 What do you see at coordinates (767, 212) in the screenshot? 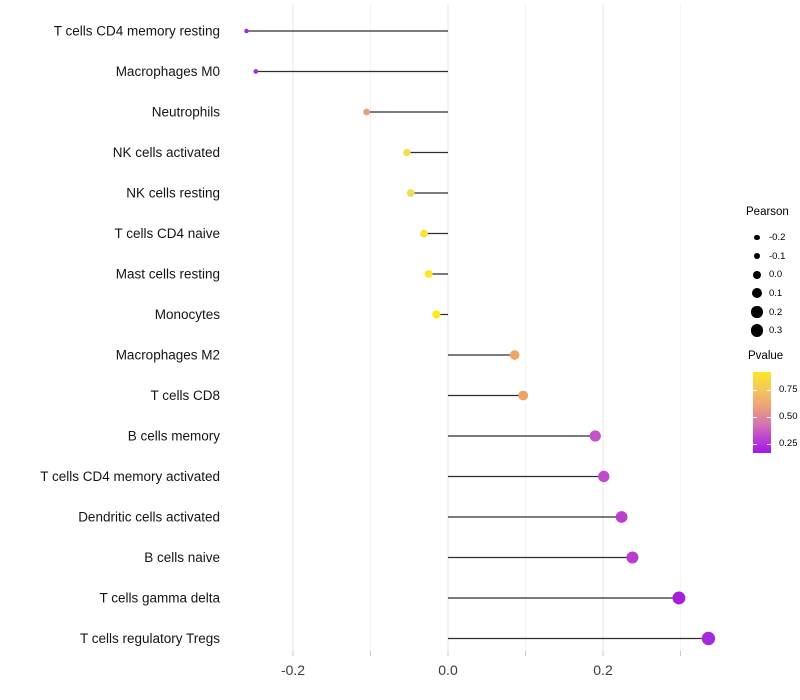
I see `legend-pearson-title: Pearson` at bounding box center [767, 212].